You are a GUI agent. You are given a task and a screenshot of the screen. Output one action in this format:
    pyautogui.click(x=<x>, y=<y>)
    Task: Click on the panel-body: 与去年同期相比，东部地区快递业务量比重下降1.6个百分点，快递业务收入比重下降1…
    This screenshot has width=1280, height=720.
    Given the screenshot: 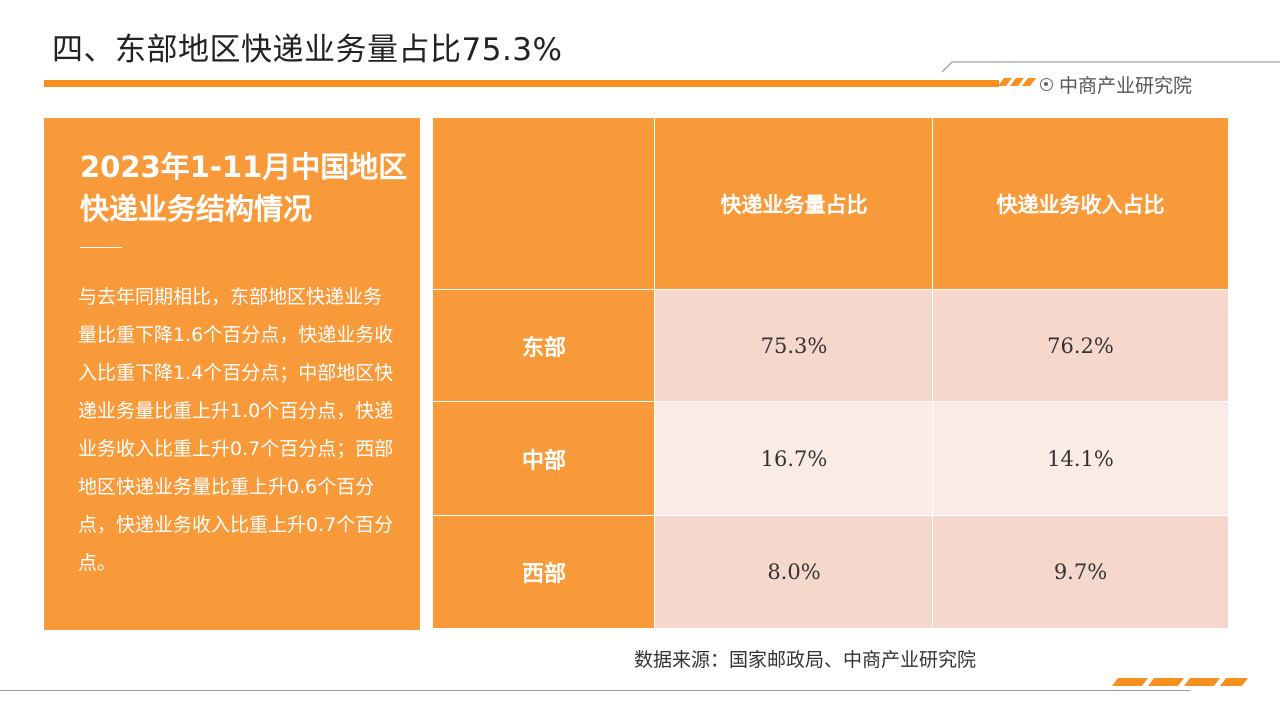 What is the action you would take?
    pyautogui.click(x=236, y=430)
    